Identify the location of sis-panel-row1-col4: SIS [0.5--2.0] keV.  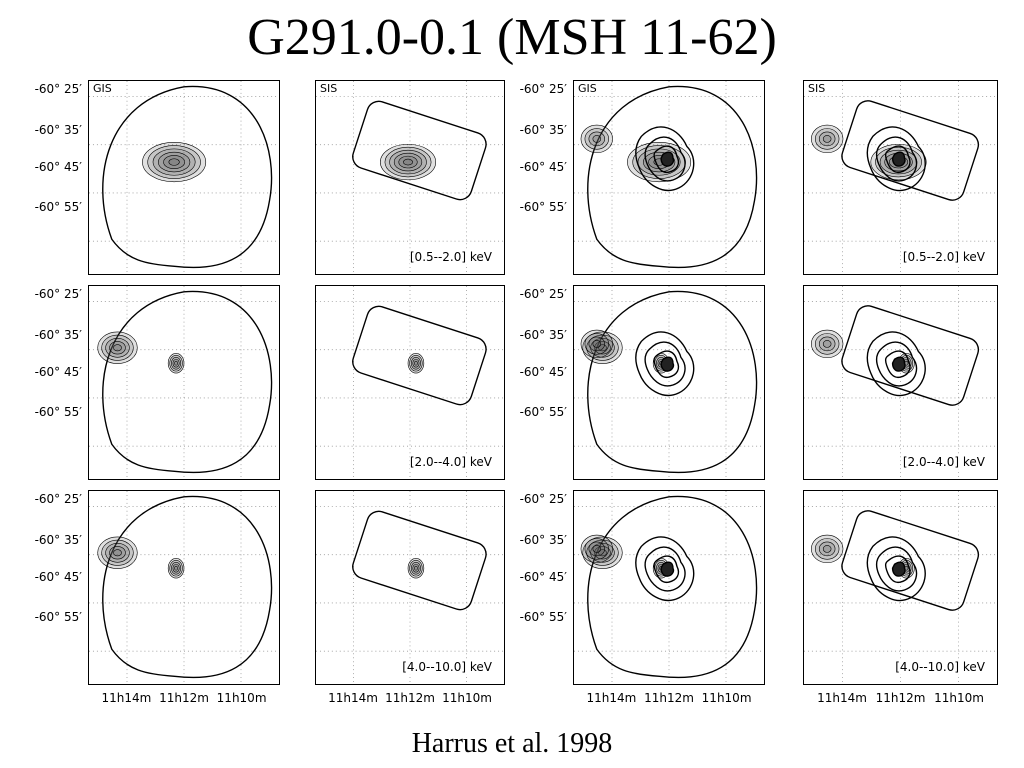
(900, 177).